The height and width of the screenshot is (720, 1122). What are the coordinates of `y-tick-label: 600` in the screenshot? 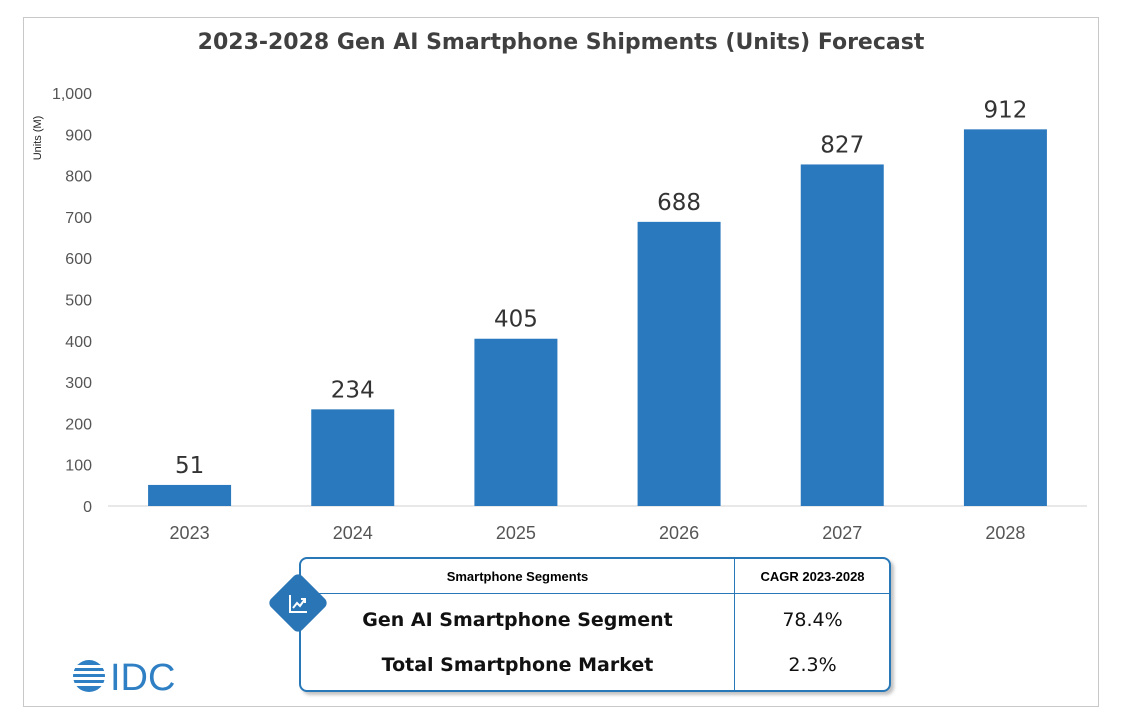 It's located at (78, 259).